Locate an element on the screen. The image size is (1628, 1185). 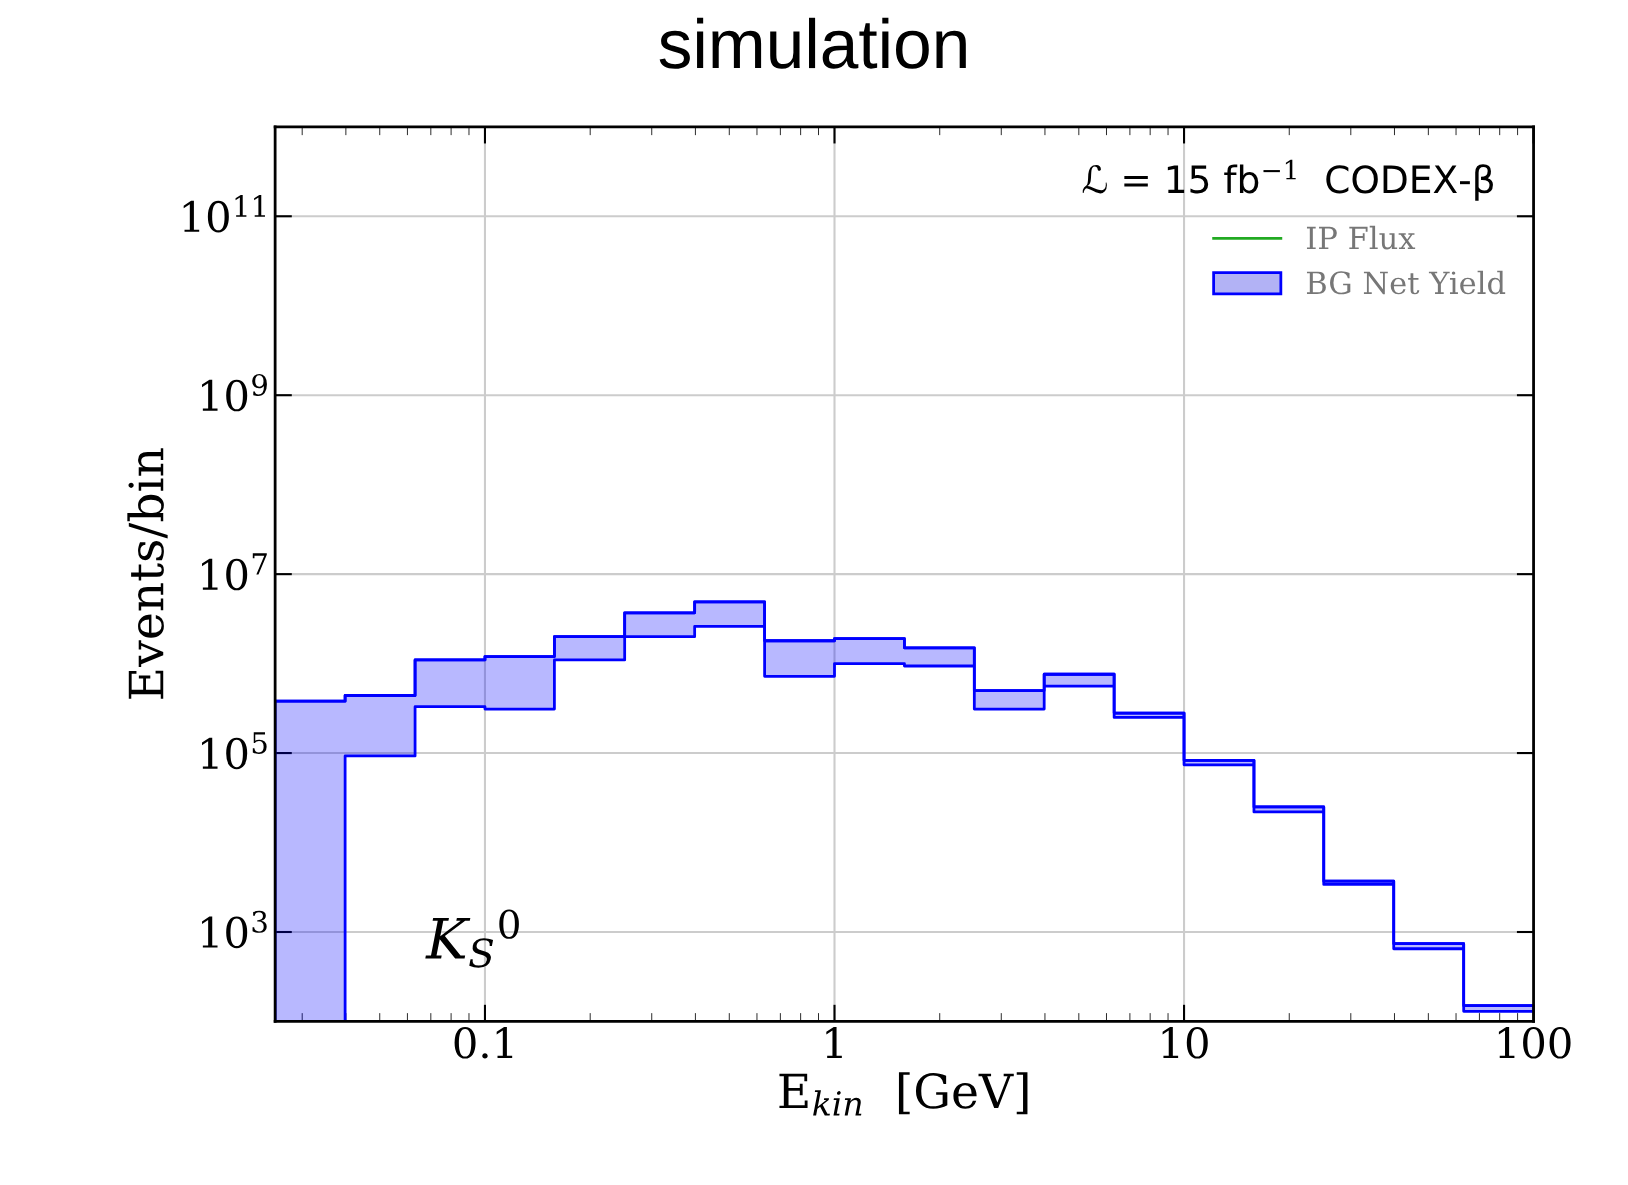
x-tick-label: 1 is located at coordinates (834, 1042).